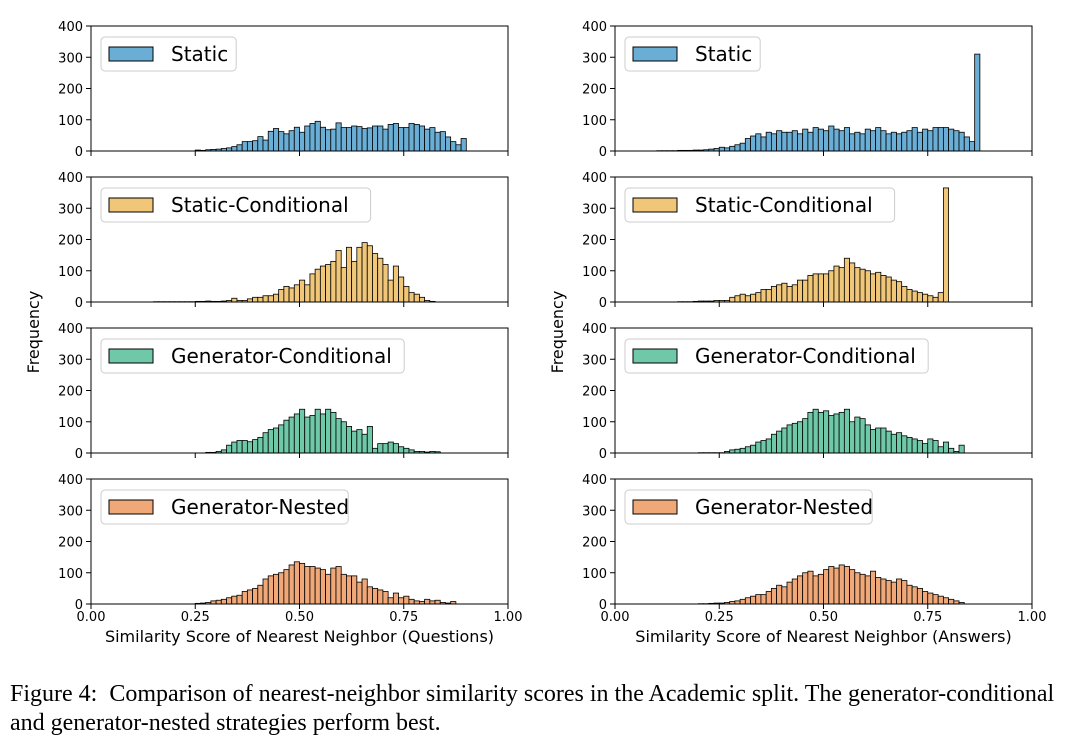  I want to click on x-tick-label: 0.00, so click(91, 617).